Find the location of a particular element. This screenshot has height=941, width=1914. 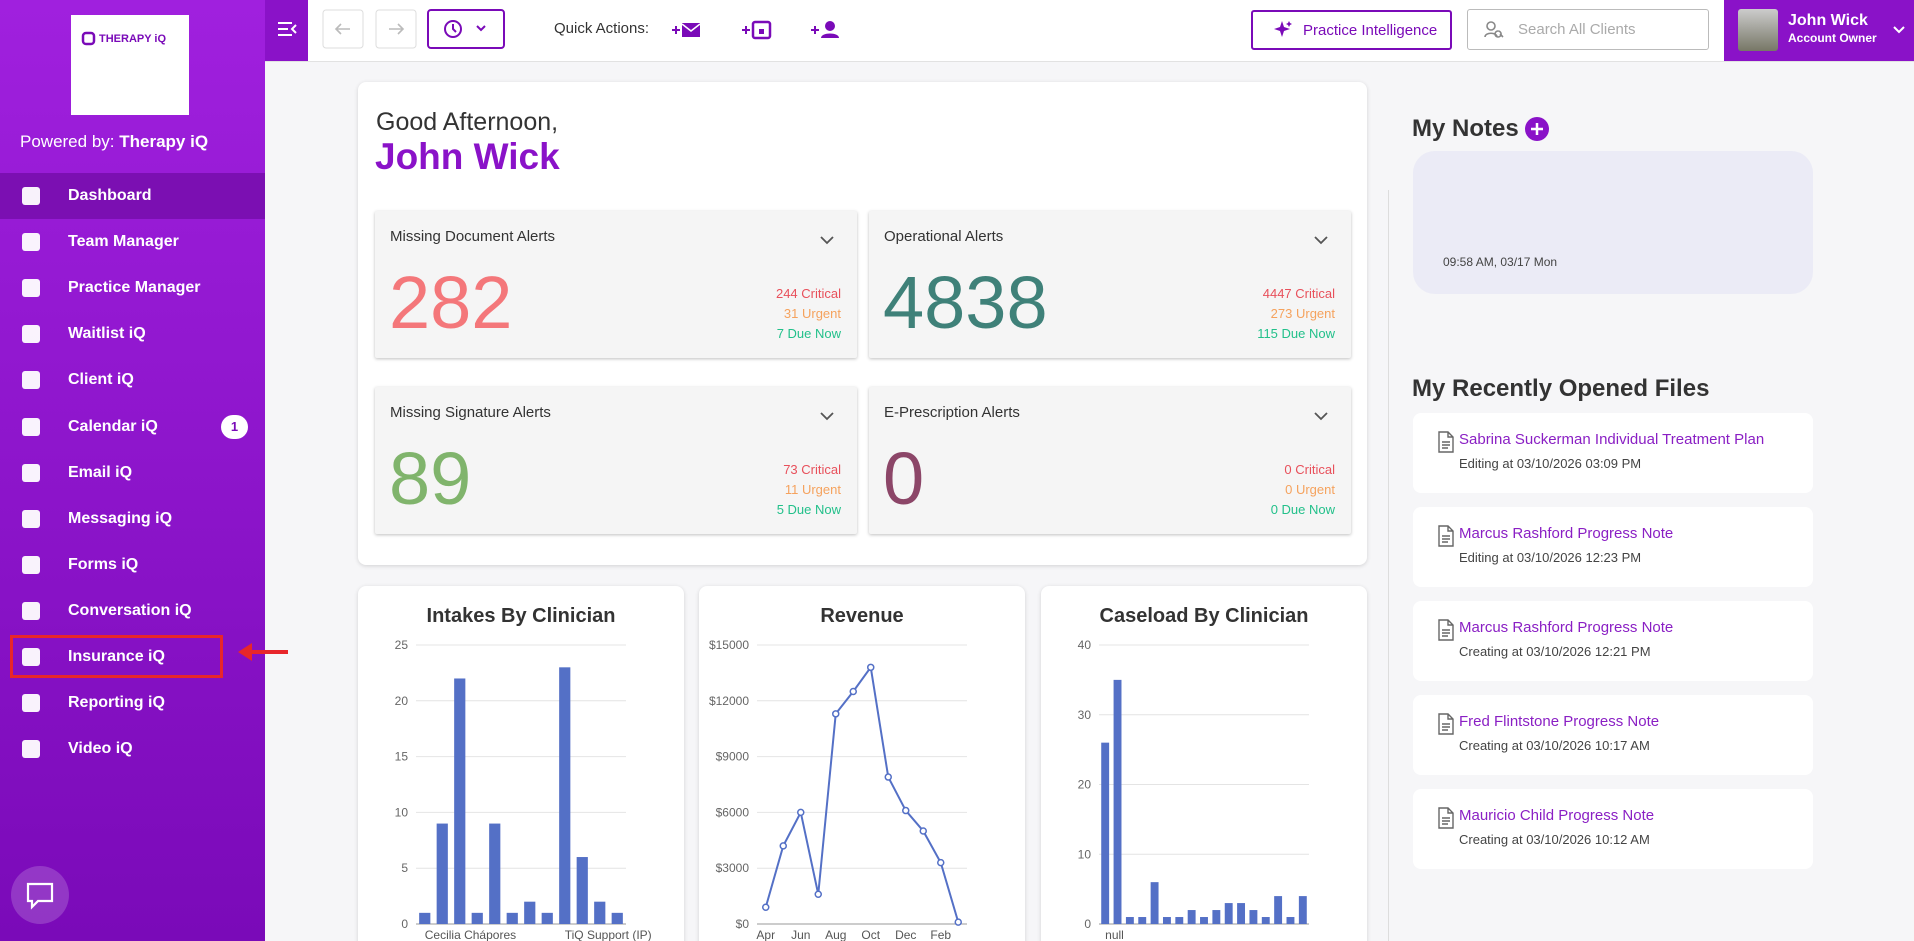

nav-item: Messaging iQ is located at coordinates (132, 519).